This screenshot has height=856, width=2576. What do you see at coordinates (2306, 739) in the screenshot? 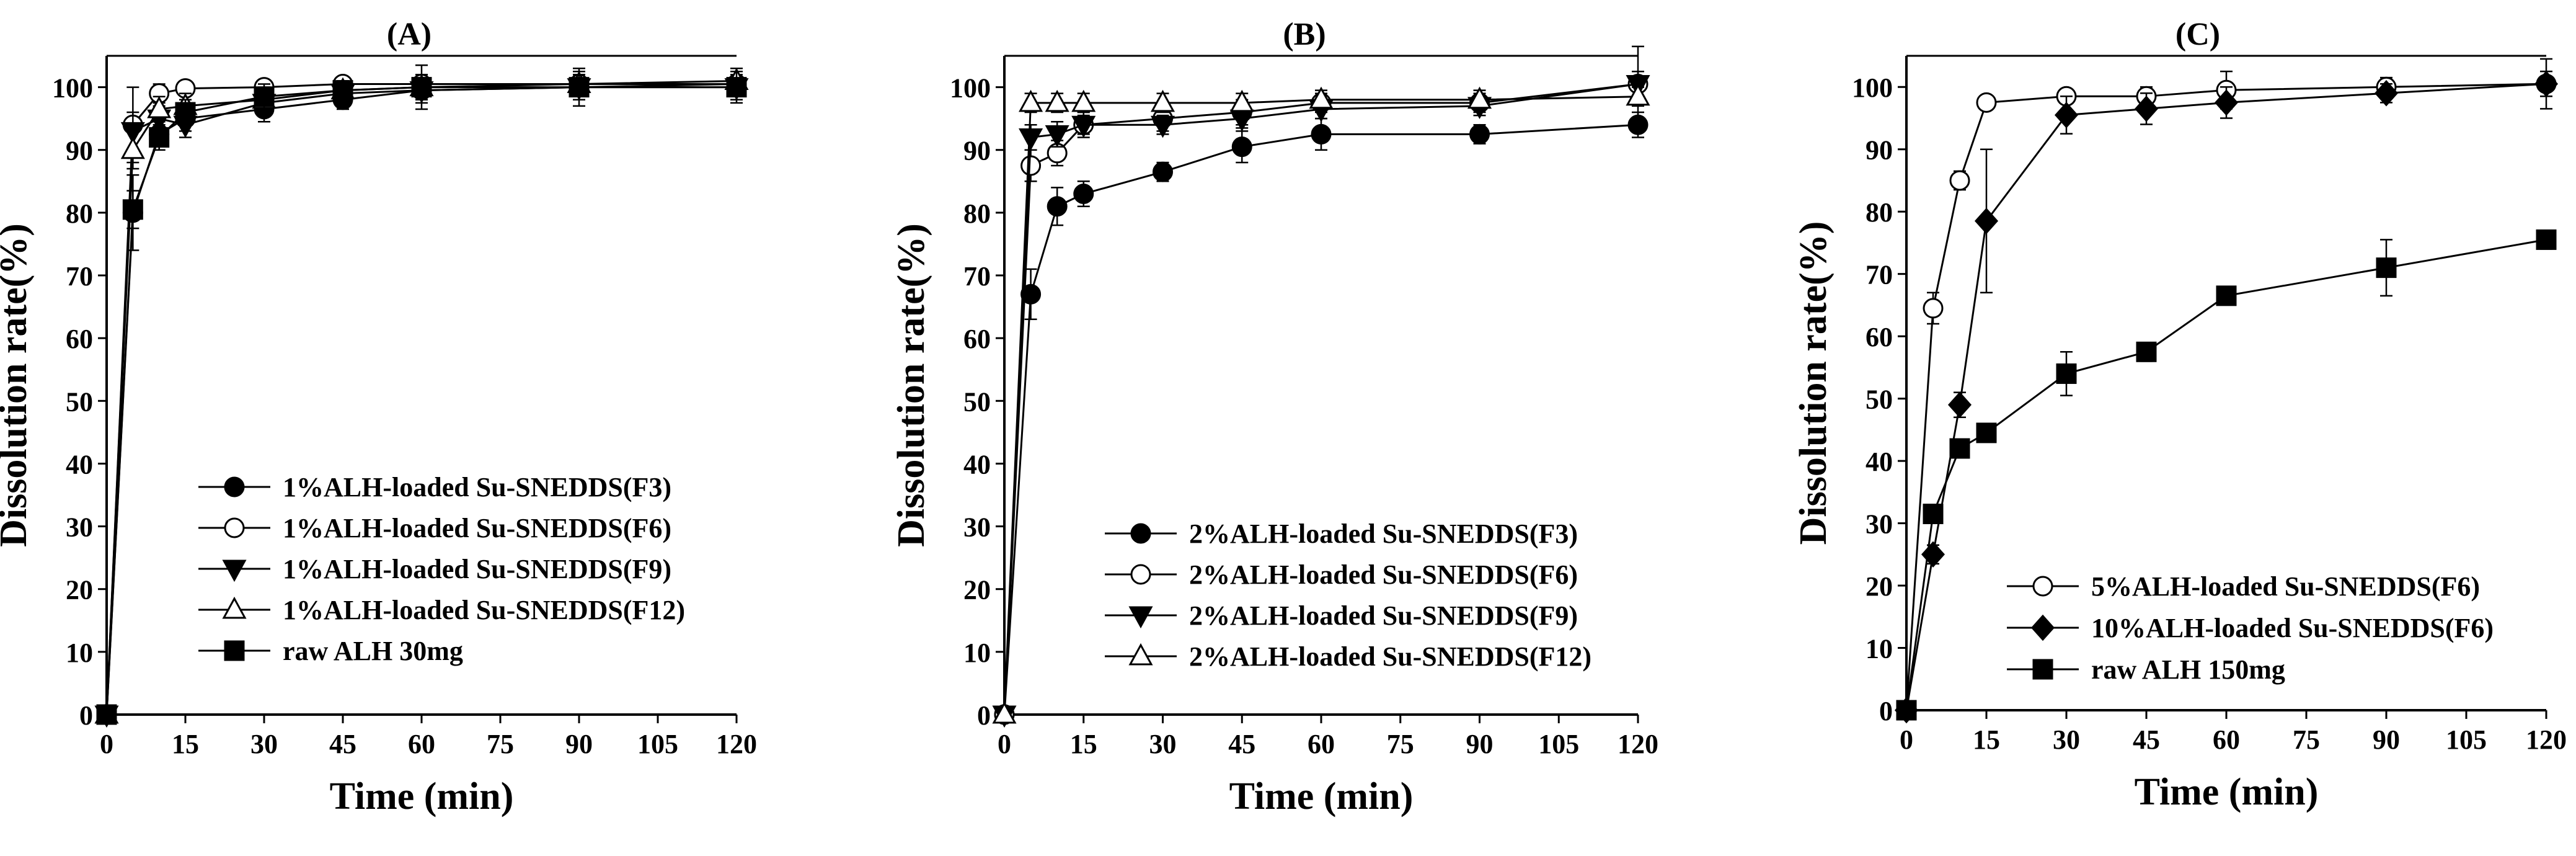
I see `x-tick-label: 75` at bounding box center [2306, 739].